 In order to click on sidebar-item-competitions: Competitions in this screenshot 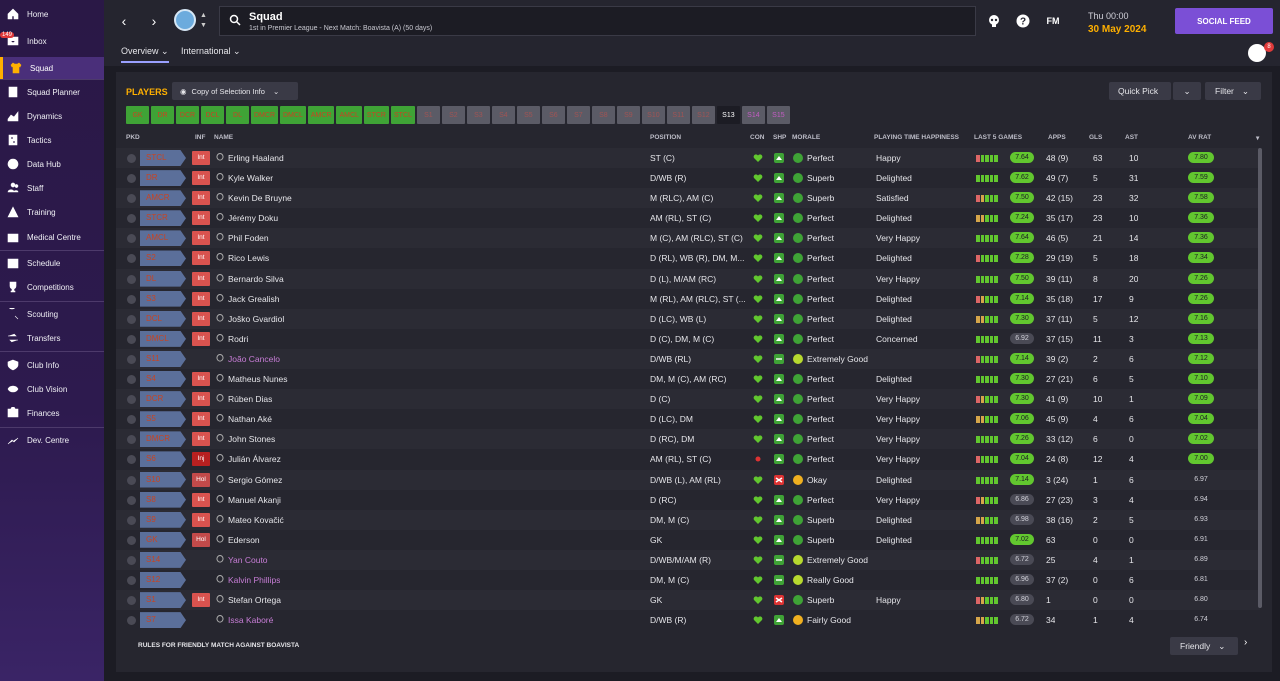, I will do `click(52, 287)`.